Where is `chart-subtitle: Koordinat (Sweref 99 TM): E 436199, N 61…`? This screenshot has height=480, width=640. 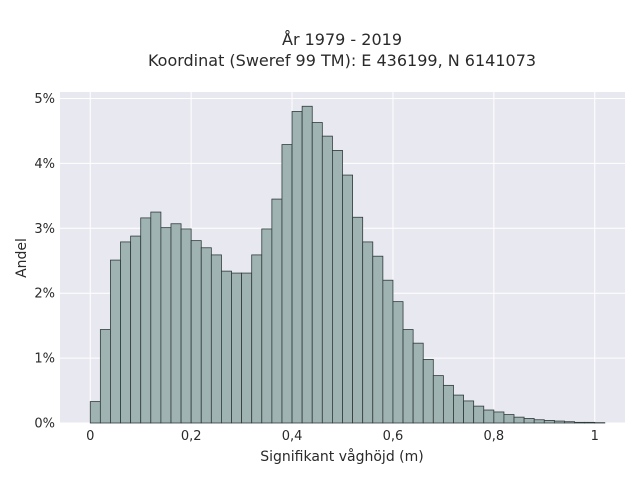
chart-subtitle: Koordinat (Sweref 99 TM): E 436199, N 61… is located at coordinates (342, 60).